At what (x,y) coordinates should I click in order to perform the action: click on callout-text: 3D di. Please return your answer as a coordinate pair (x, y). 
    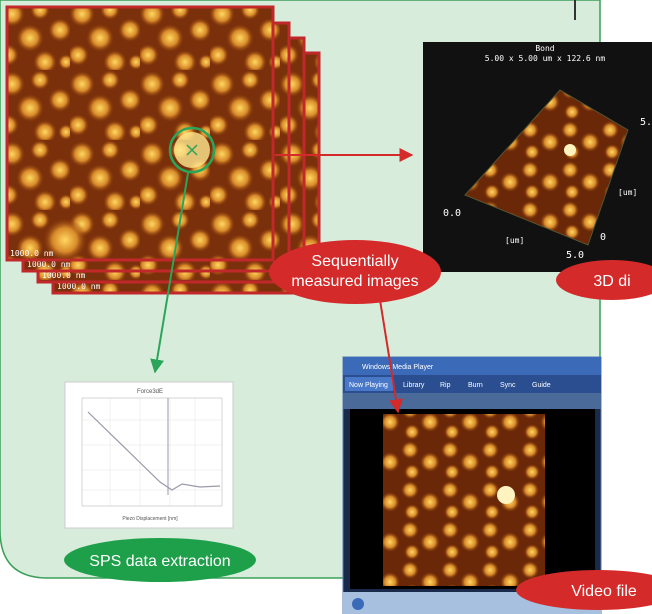
    Looking at the image, I should click on (611, 281).